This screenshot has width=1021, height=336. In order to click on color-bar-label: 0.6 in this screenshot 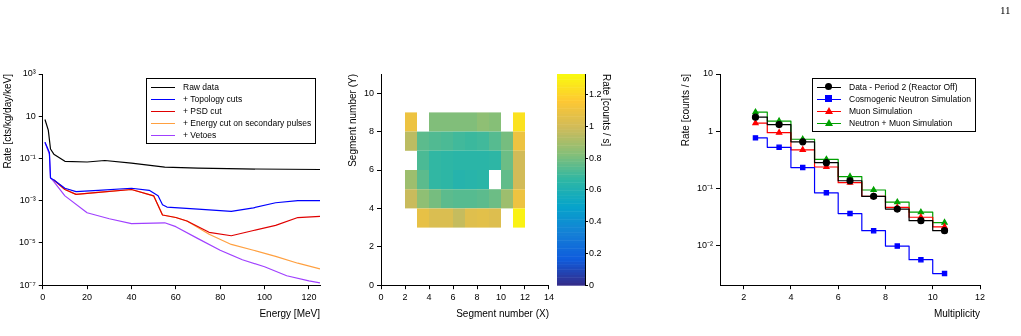, I will do `click(595, 189)`.